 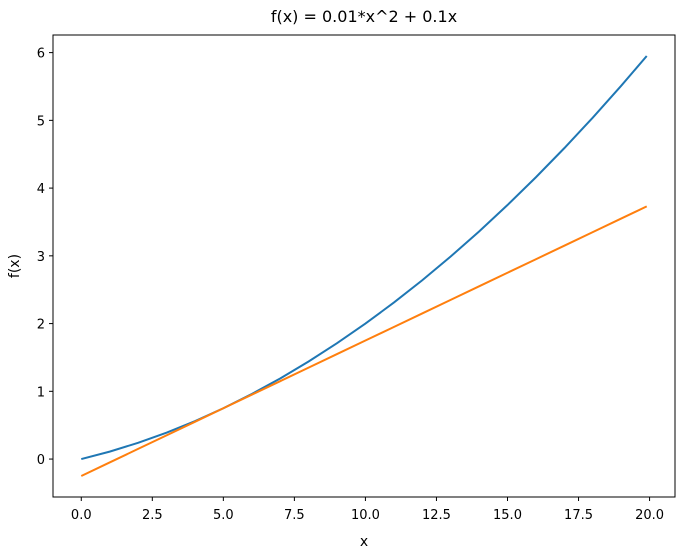 I want to click on x-axis-label: x, so click(x=364, y=542).